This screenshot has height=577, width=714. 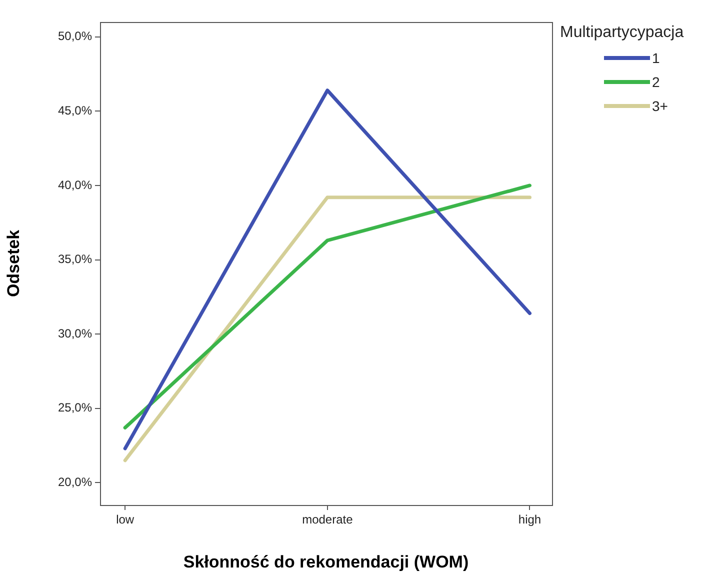 I want to click on legend-label: 1, so click(x=656, y=58).